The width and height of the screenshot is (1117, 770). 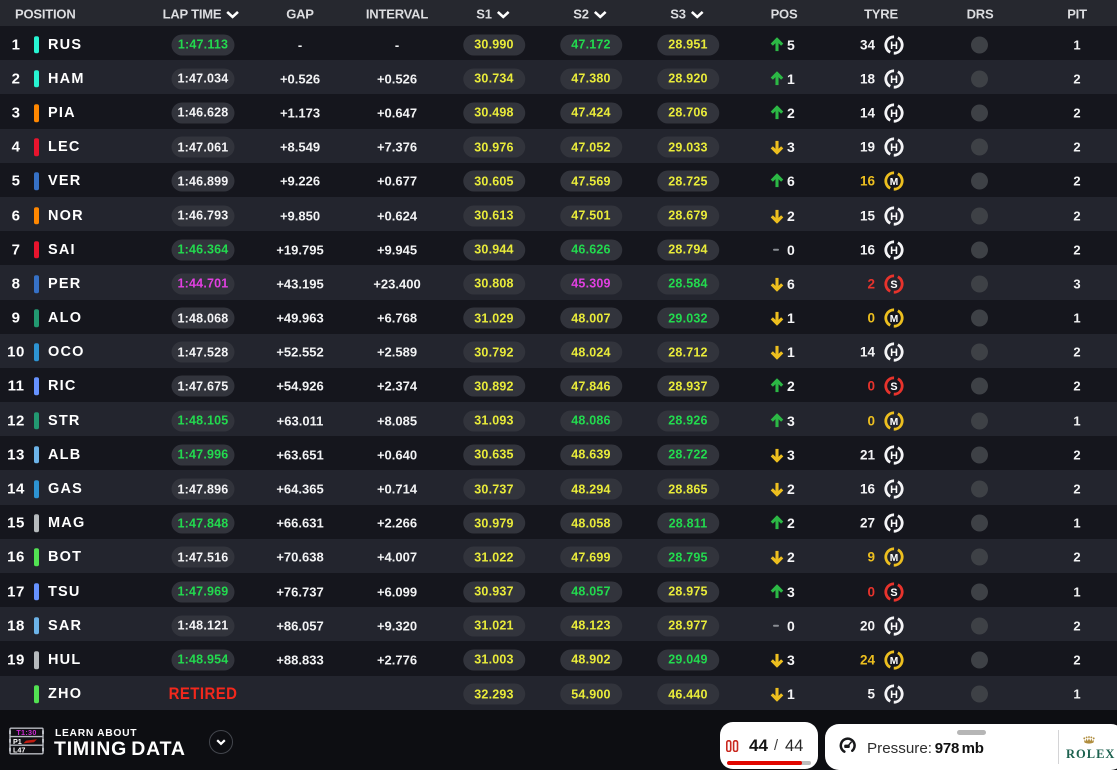 What do you see at coordinates (17, 740) in the screenshot?
I see `svg-text: P1` at bounding box center [17, 740].